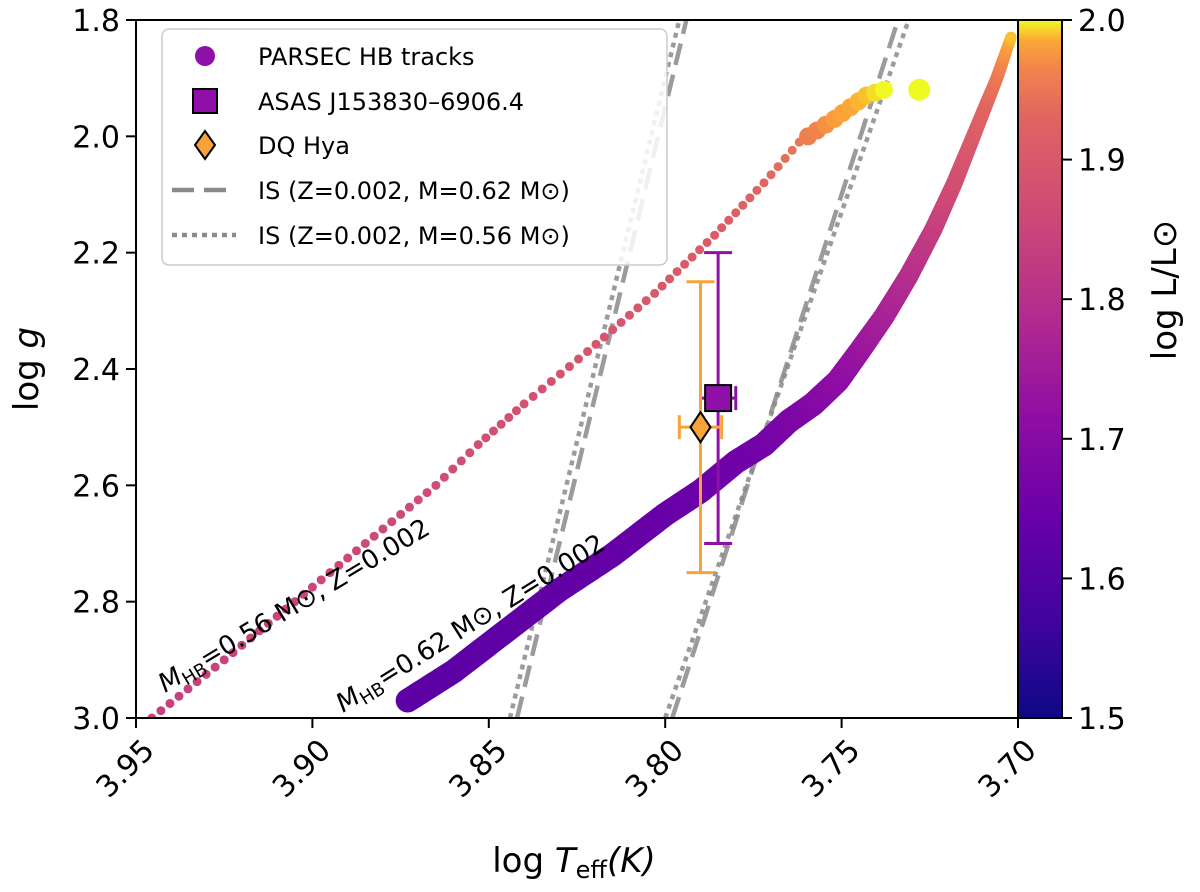  Describe the element at coordinates (1102, 300) in the screenshot. I see `colorbar-tick-label: 1.8` at that location.